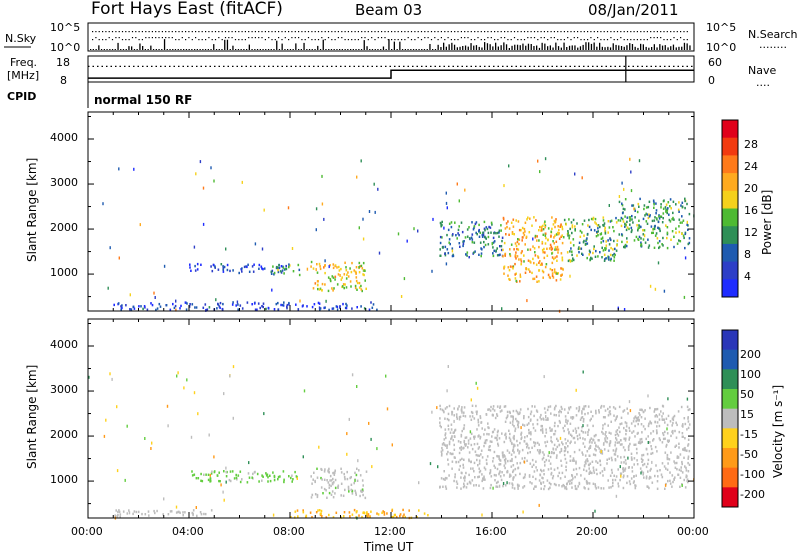  What do you see at coordinates (750, 354) in the screenshot?
I see `velocity-cb-tick-0: 200` at bounding box center [750, 354].